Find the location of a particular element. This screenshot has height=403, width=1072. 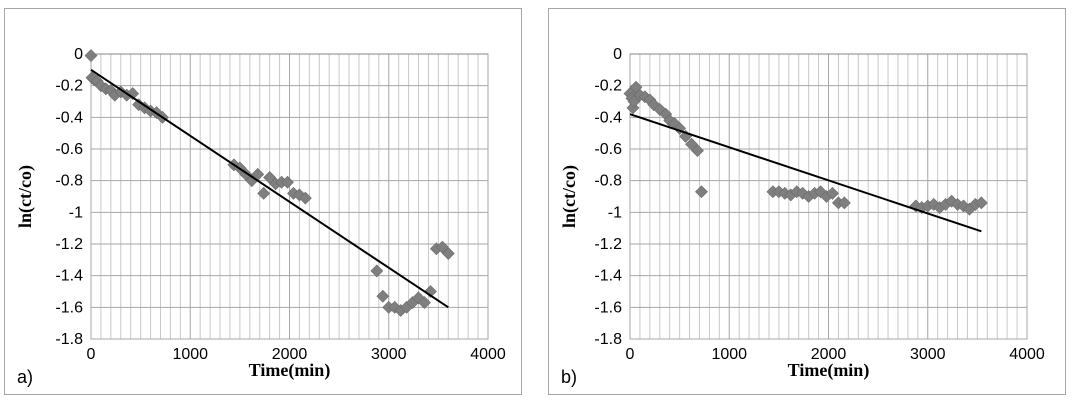

chart-a-ytick-label: -0.8 is located at coordinates (69, 181).